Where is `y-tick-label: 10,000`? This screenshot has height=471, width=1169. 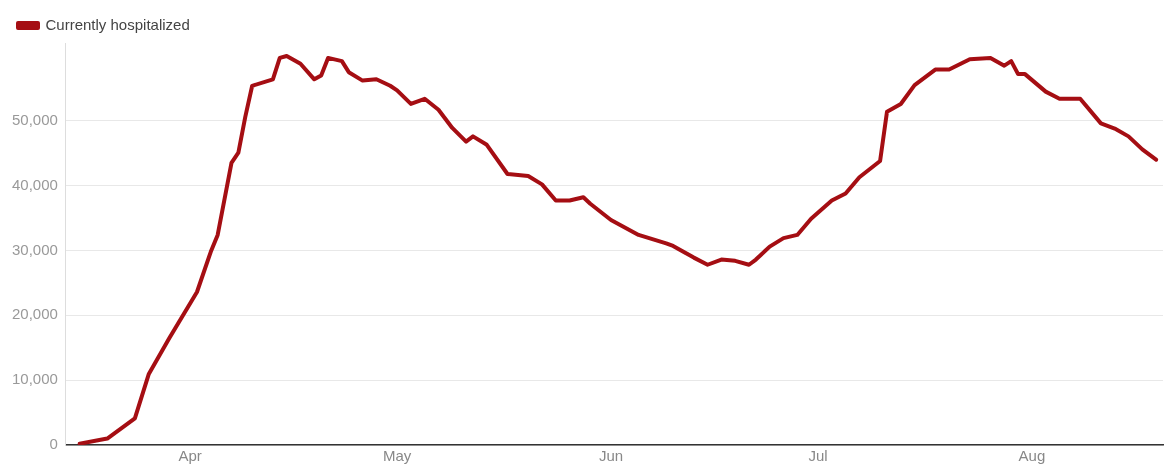 y-tick-label: 10,000 is located at coordinates (34, 379).